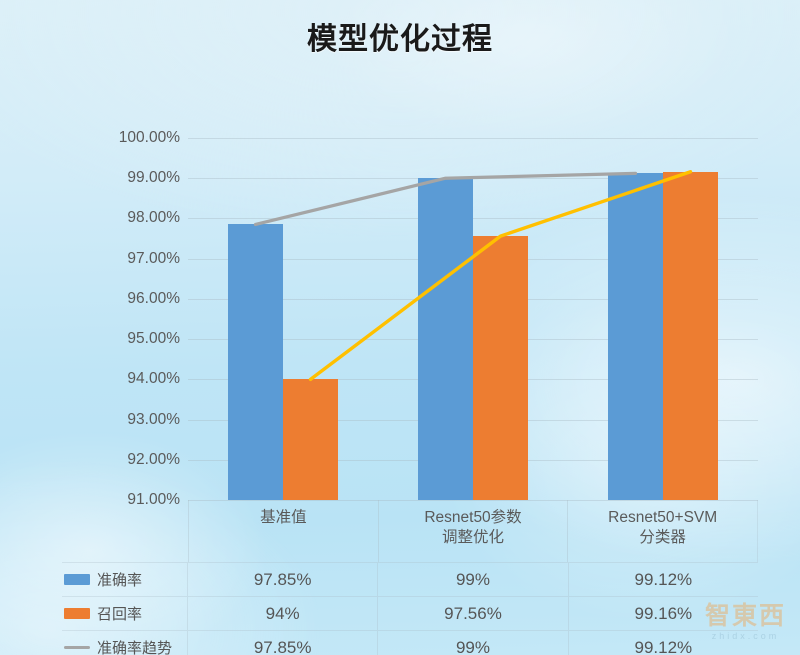  Describe the element at coordinates (473, 537) in the screenshot. I see `x-axis-category-line: 调整优化` at that location.